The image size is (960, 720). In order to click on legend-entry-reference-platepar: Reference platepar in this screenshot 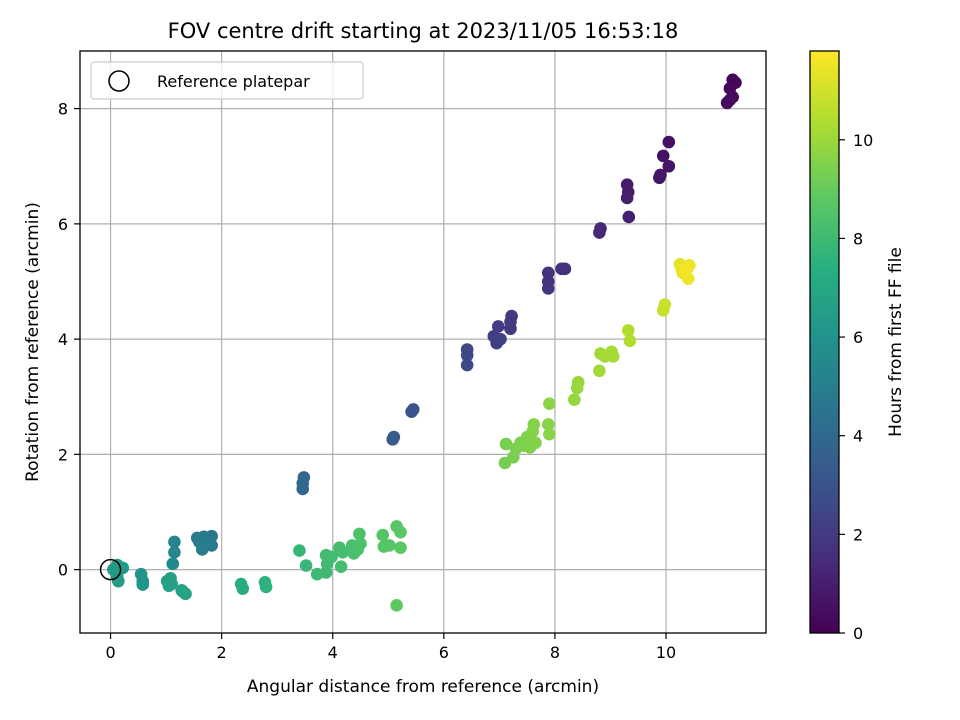, I will do `click(233, 81)`.